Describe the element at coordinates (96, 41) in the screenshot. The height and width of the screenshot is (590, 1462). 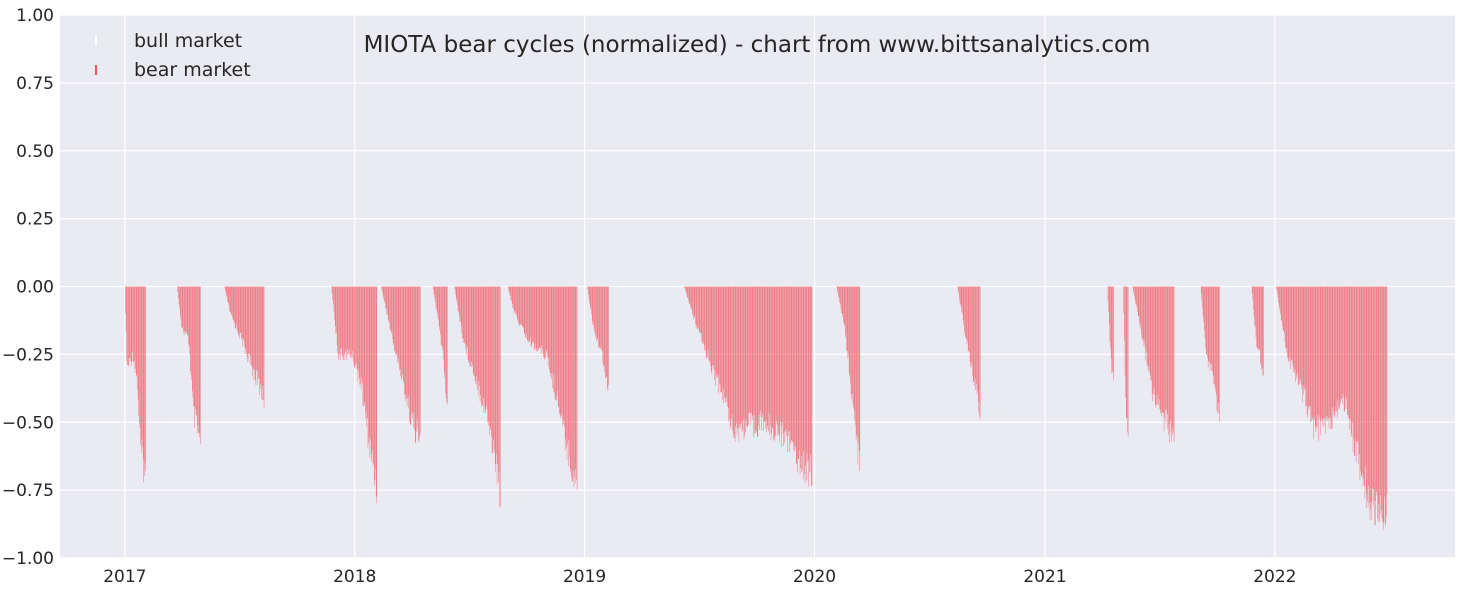
I see `legend-marker-bull-market` at that location.